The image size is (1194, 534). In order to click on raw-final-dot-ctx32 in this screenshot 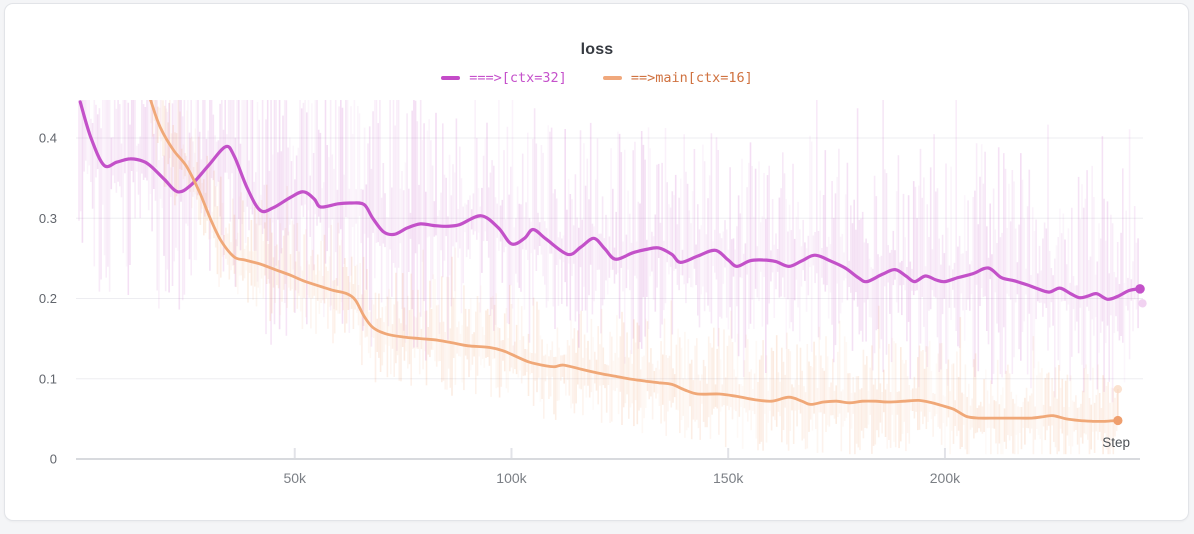, I will do `click(1142, 303)`.